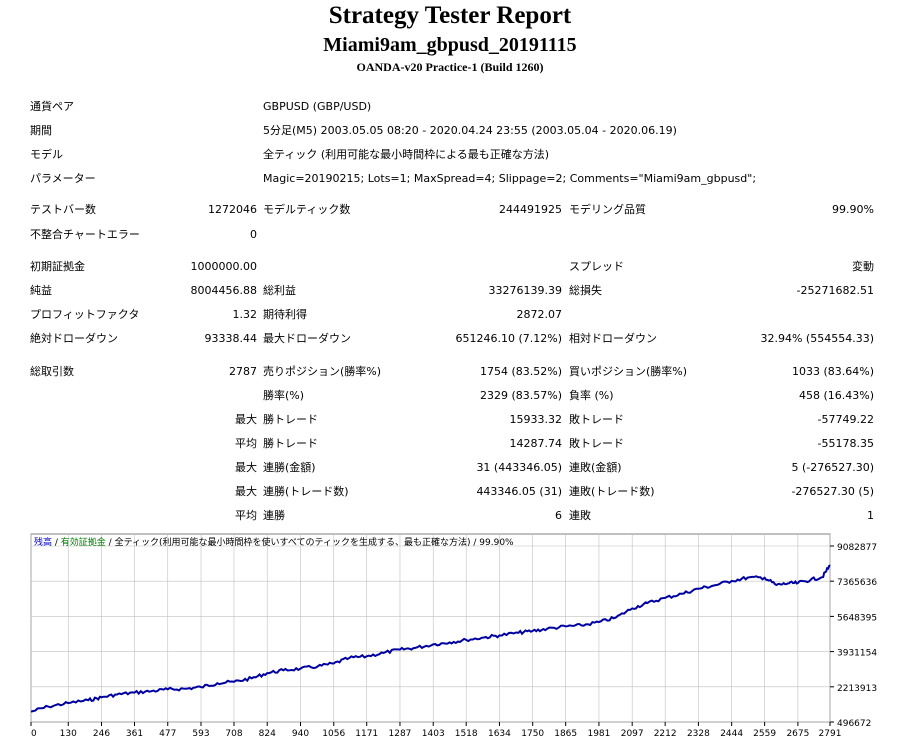 This screenshot has width=900, height=744. I want to click on spread-label: スプレッド, so click(596, 266).